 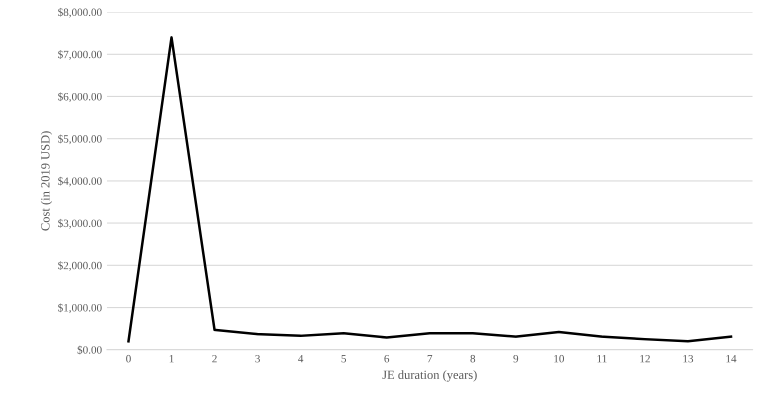 I want to click on y-tick-label: $7,000.00, so click(x=80, y=55).